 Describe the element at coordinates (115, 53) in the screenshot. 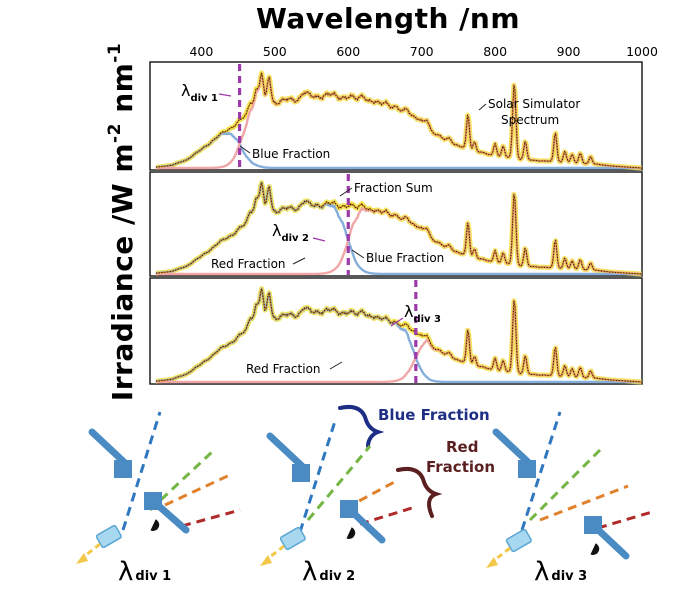

I see `y-axis-title-exp2: -1` at that location.